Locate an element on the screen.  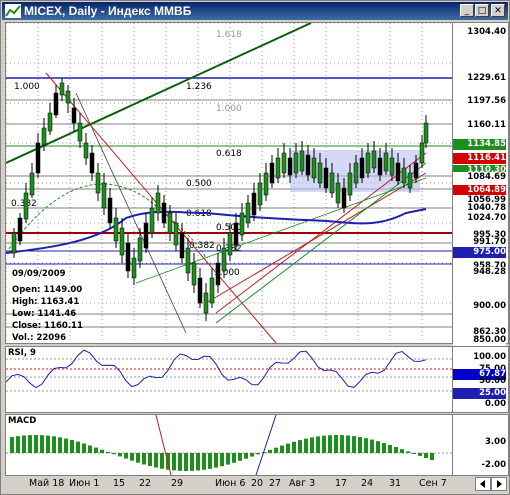
info-close: Close: 1160.11 is located at coordinates (47, 326).